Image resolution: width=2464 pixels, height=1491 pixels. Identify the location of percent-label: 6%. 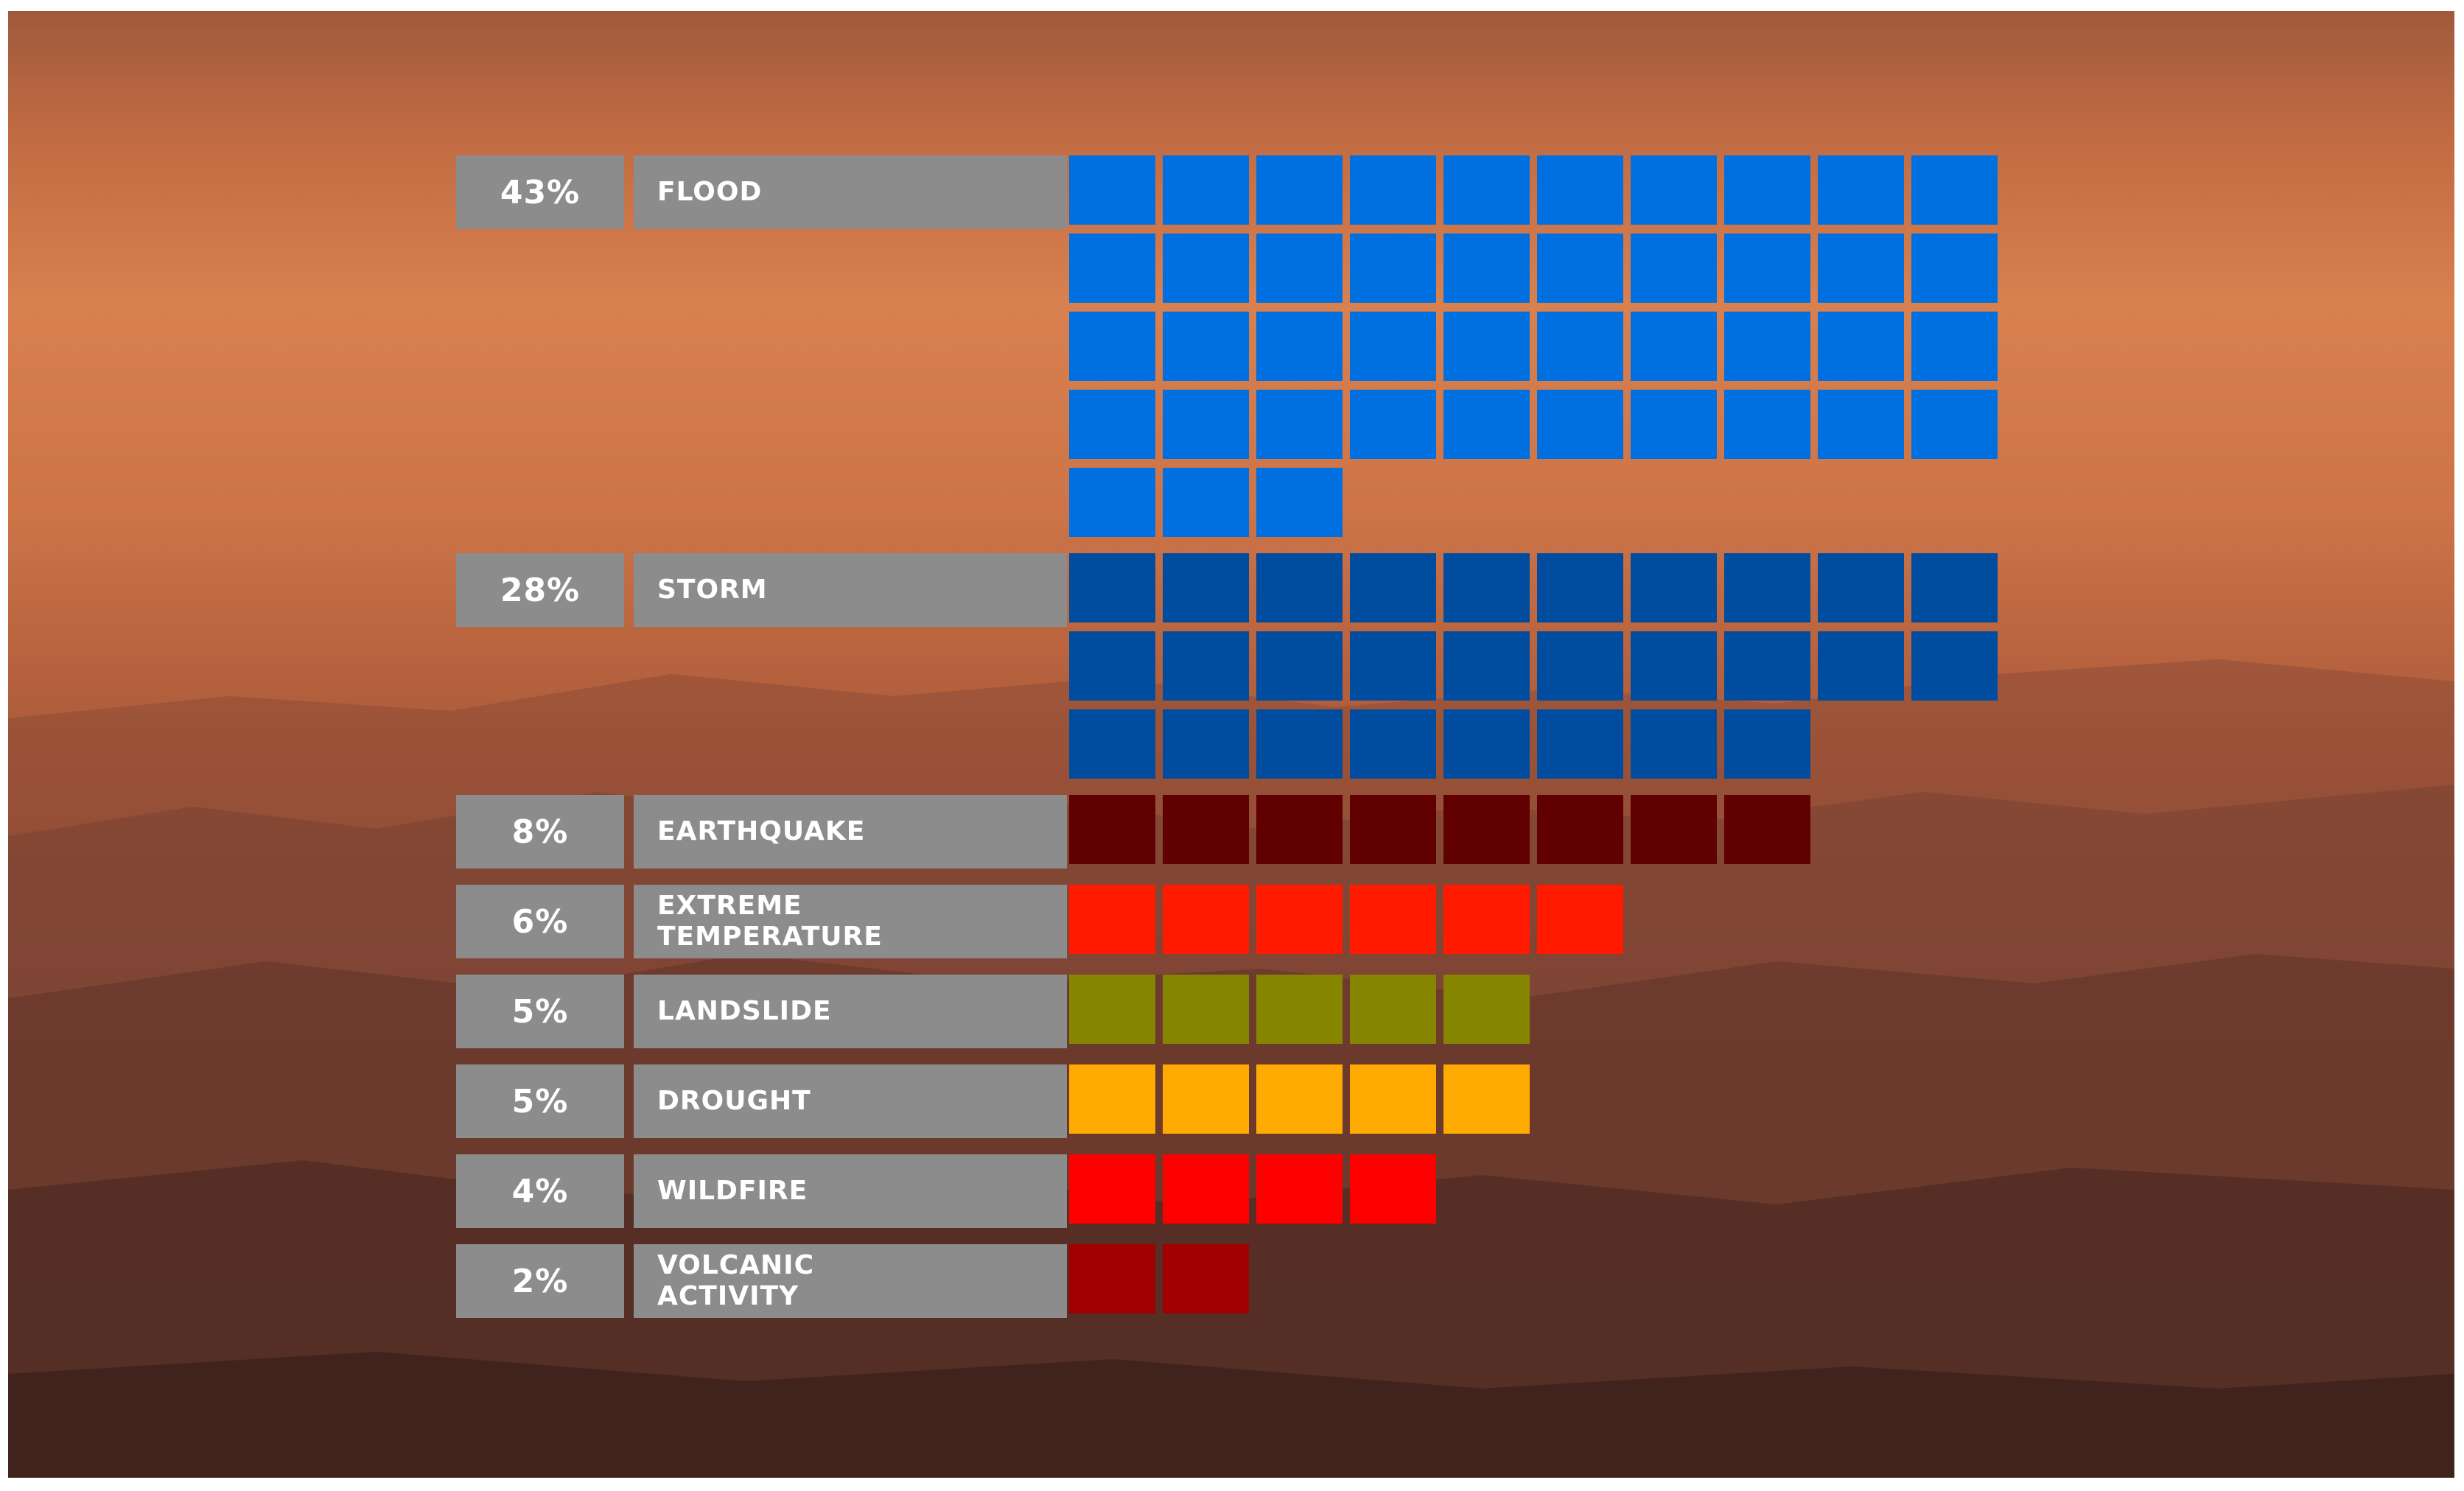
(540, 921).